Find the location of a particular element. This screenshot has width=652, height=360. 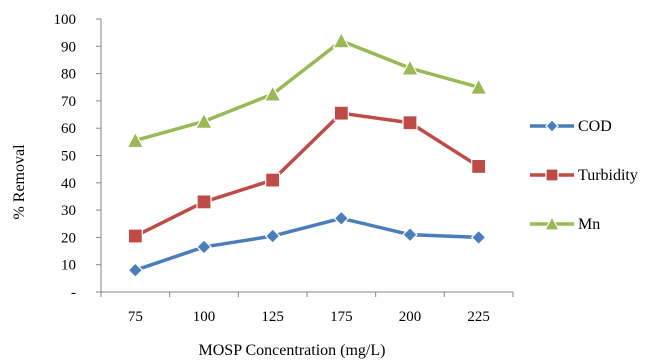

x-tick-label: 225 is located at coordinates (478, 317).